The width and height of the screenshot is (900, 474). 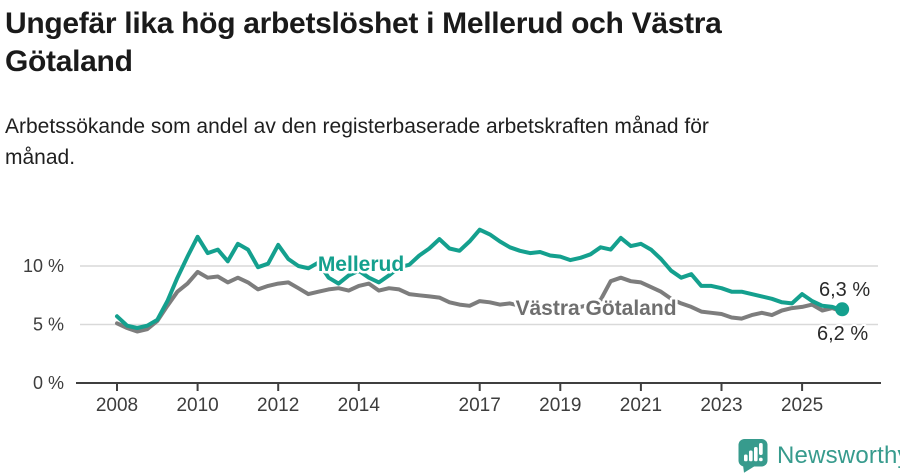 I want to click on newsworthy-speech-bubble-bar-chart-icon, so click(x=753, y=456).